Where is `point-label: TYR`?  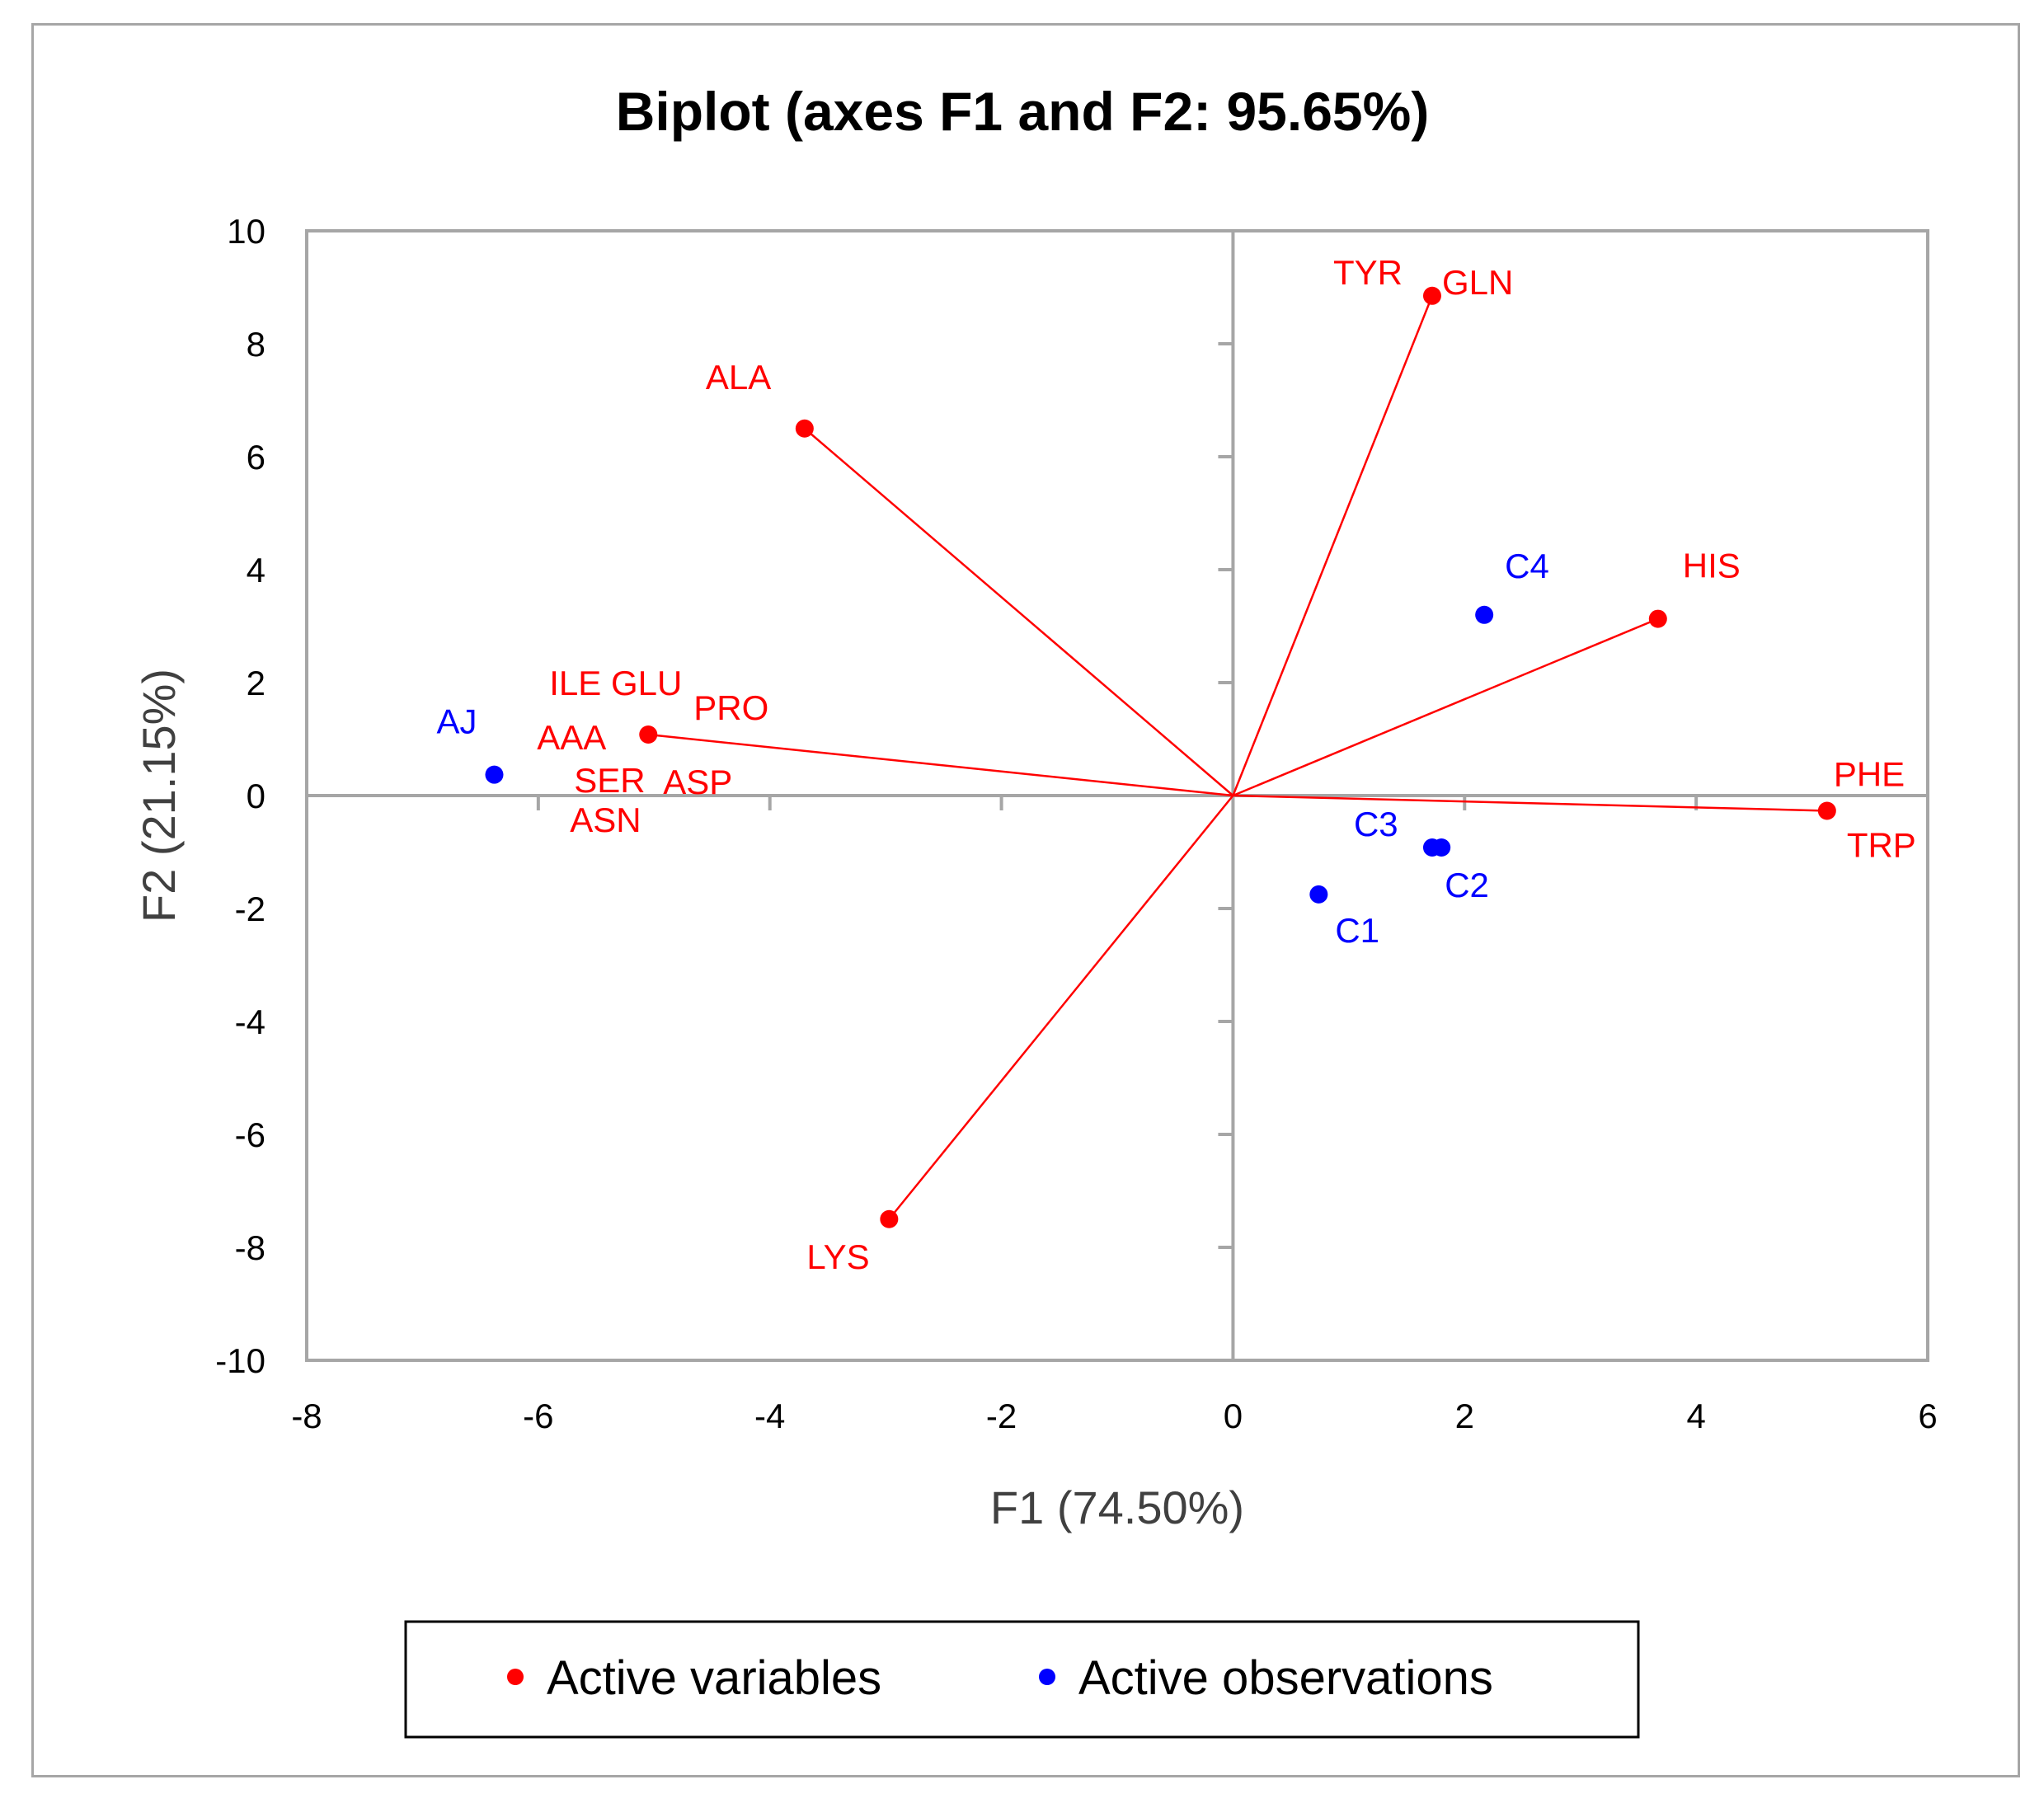
point-label: TYR is located at coordinates (1368, 272).